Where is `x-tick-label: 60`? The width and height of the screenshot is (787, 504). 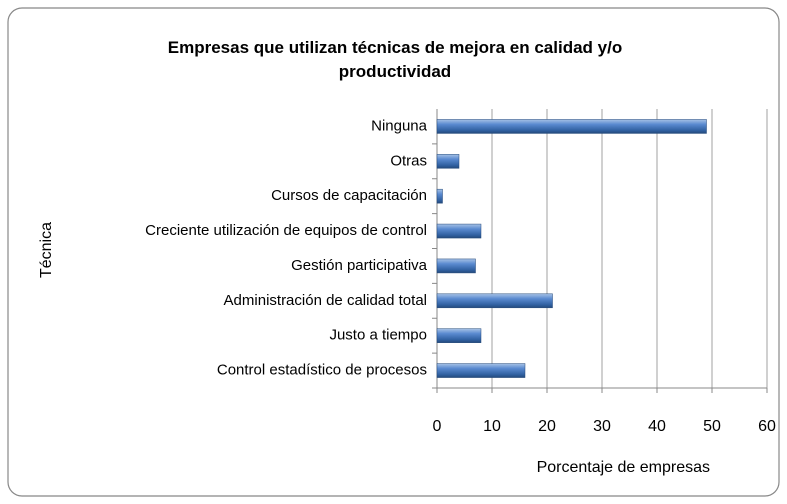 x-tick-label: 60 is located at coordinates (767, 426).